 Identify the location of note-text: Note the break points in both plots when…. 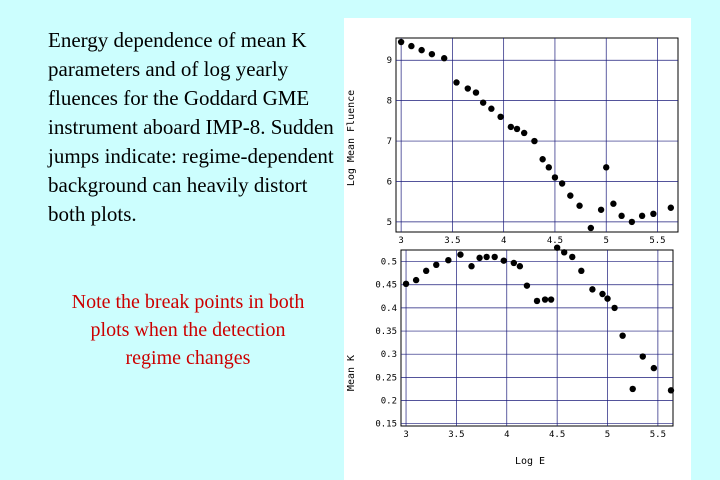
(188, 330).